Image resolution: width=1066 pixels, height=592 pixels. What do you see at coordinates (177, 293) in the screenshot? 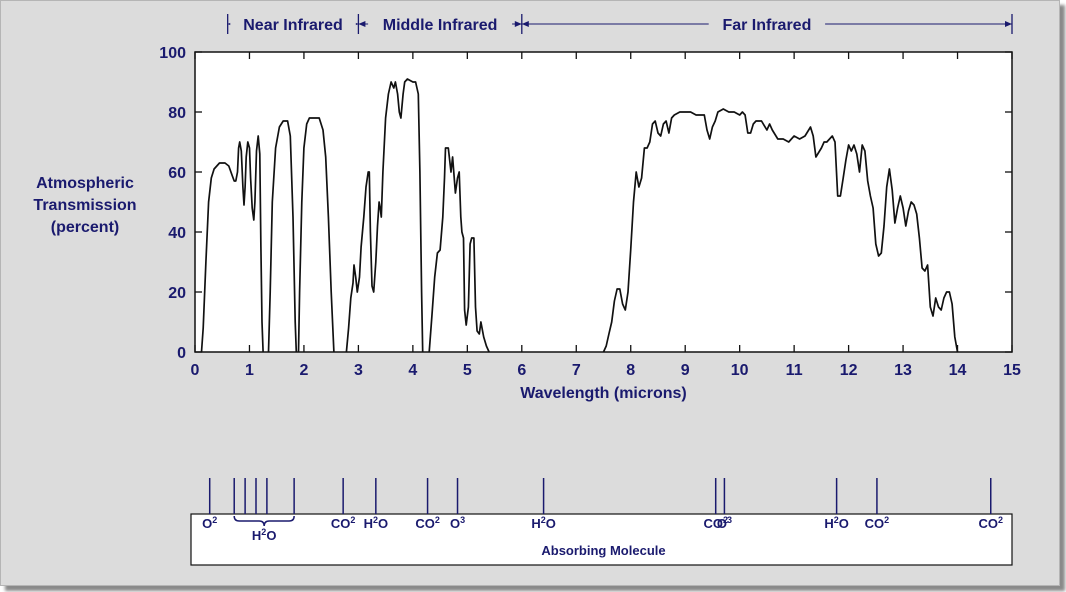
I see `y-tick-label: 20` at bounding box center [177, 293].